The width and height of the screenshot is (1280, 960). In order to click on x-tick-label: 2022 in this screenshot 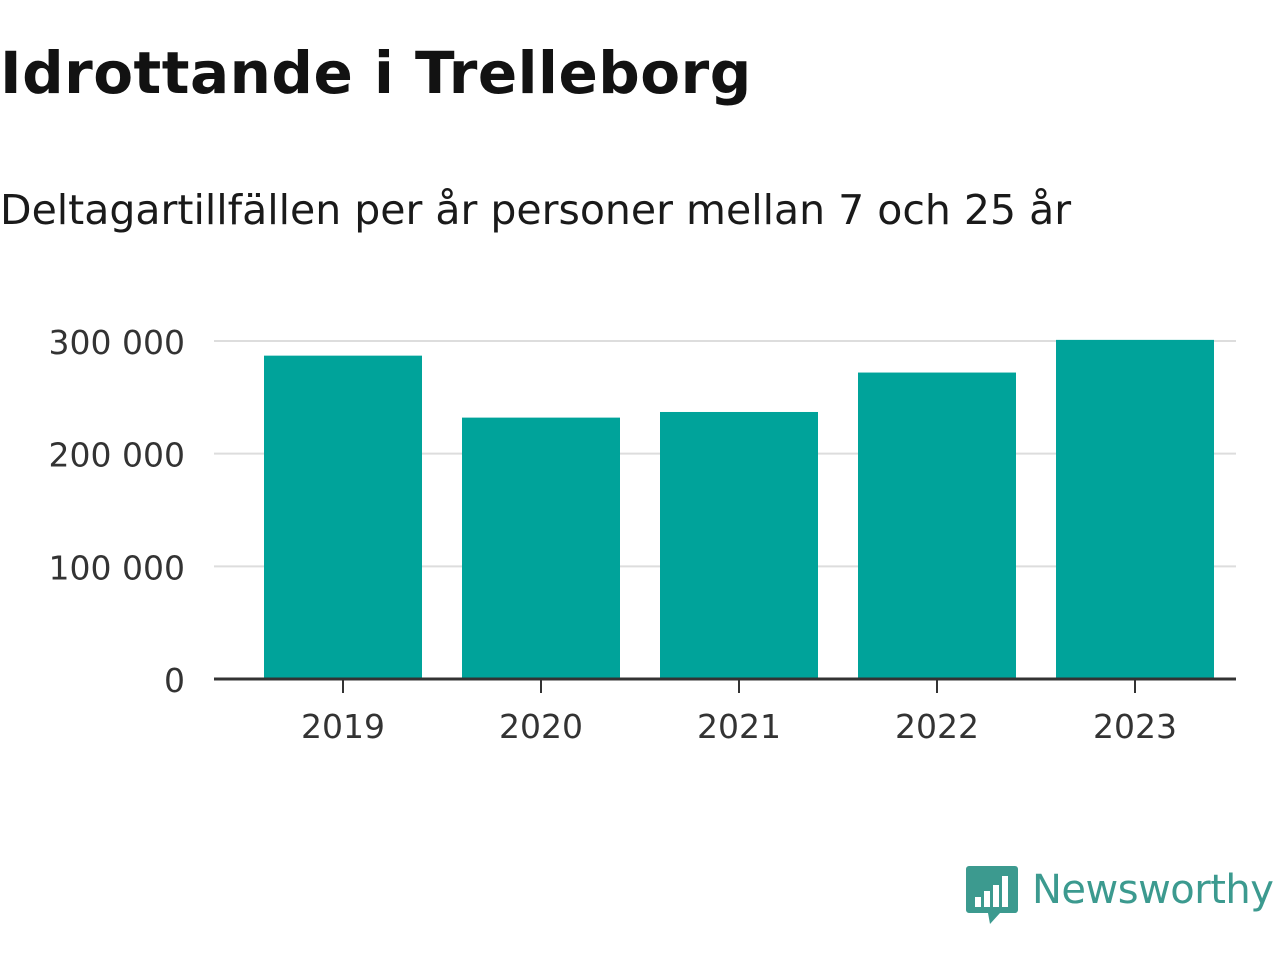, I will do `click(937, 726)`.